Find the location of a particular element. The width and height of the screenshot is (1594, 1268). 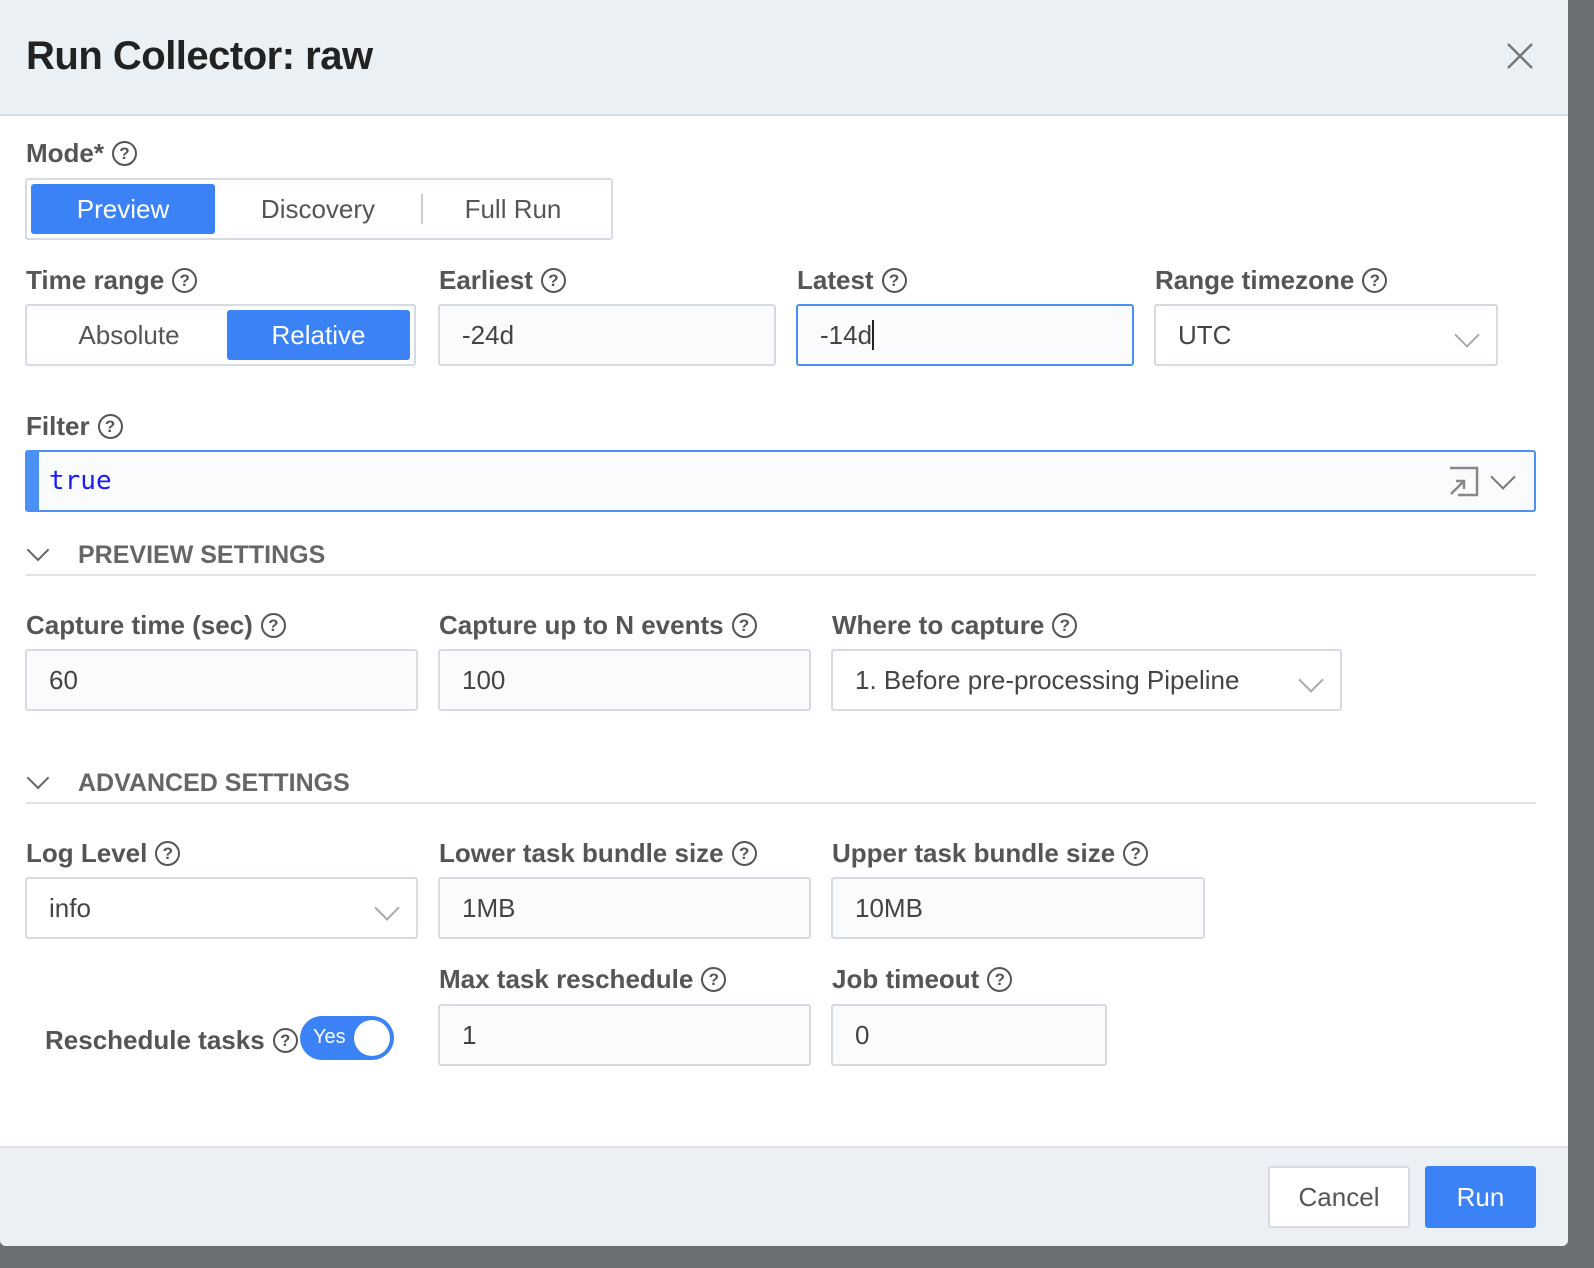

timezone-label: Range timezone? is located at coordinates (1271, 280).